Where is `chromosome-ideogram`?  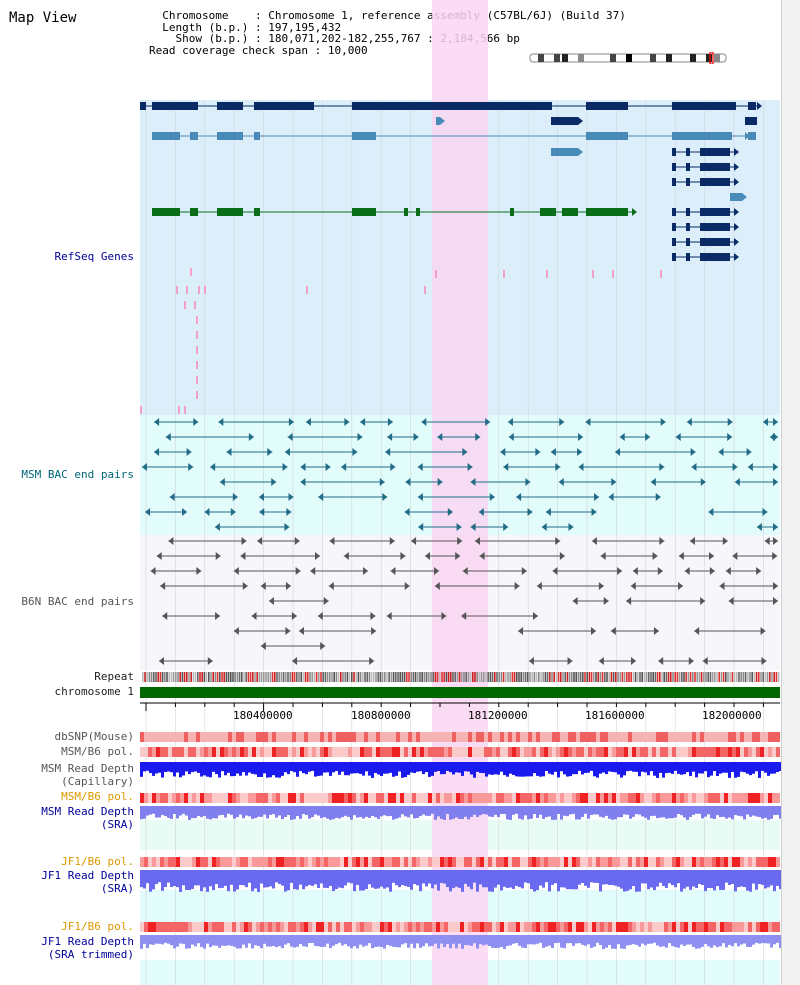 chromosome-ideogram is located at coordinates (629, 58).